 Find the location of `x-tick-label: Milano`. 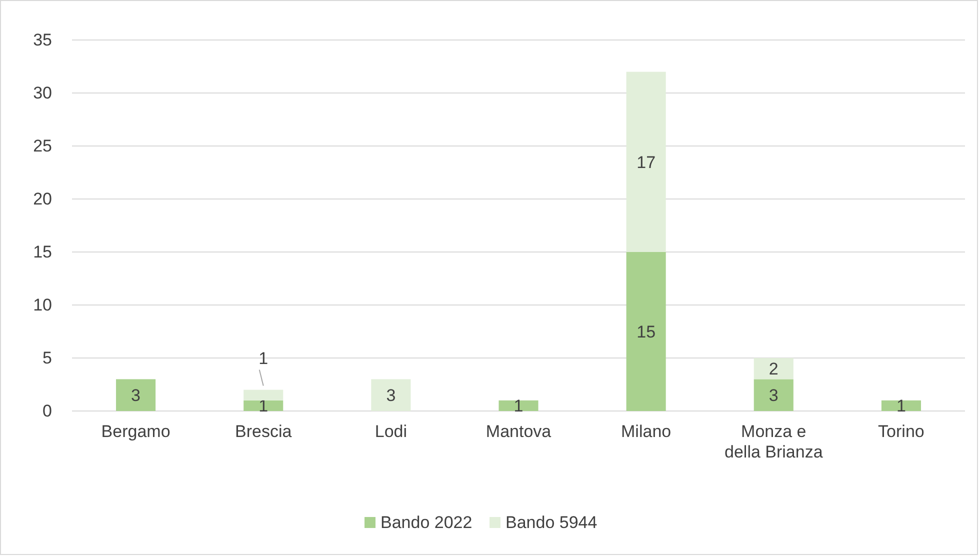

x-tick-label: Milano is located at coordinates (646, 432).